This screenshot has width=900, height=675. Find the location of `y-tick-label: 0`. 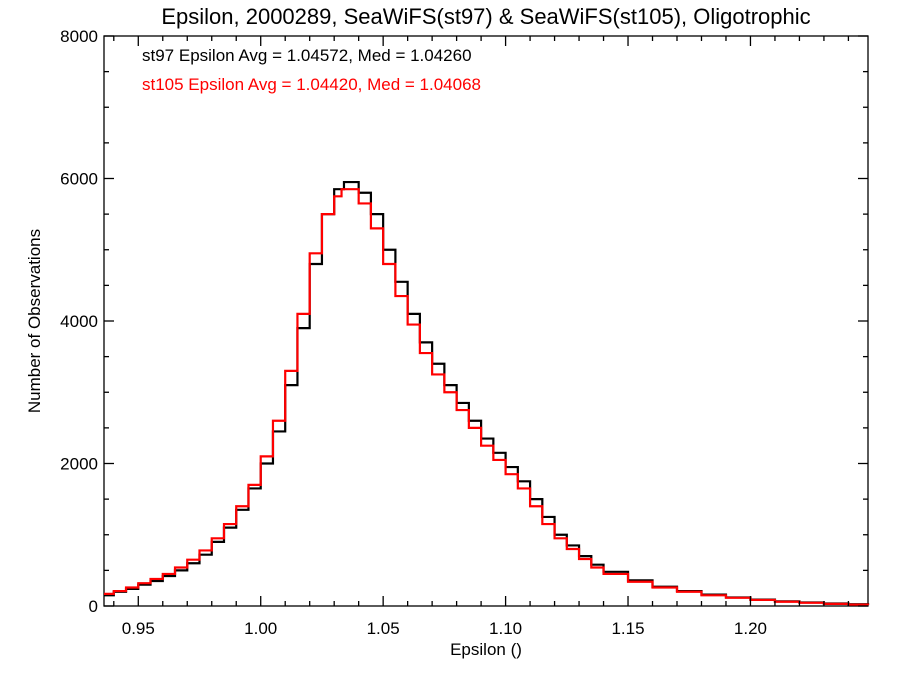

y-tick-label: 0 is located at coordinates (93, 606).